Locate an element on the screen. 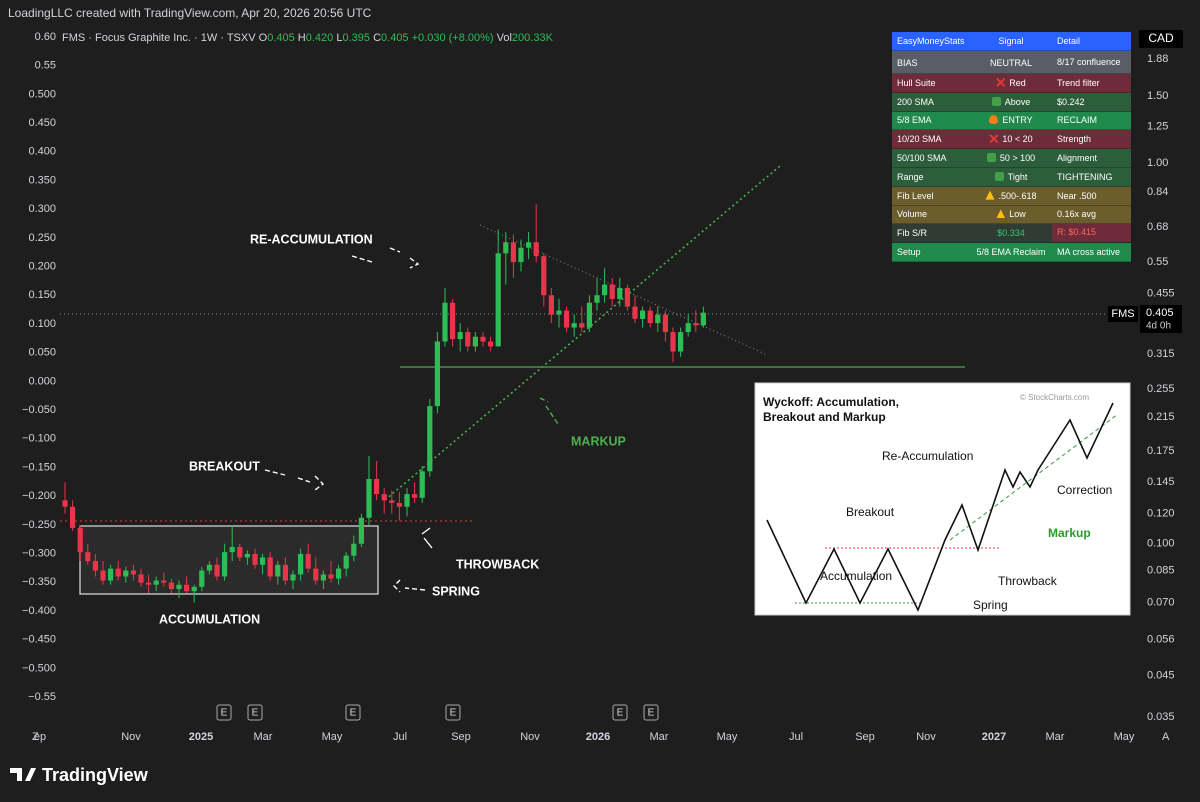 This screenshot has width=1200, height=802. legend-vol: 200.33K is located at coordinates (533, 38).